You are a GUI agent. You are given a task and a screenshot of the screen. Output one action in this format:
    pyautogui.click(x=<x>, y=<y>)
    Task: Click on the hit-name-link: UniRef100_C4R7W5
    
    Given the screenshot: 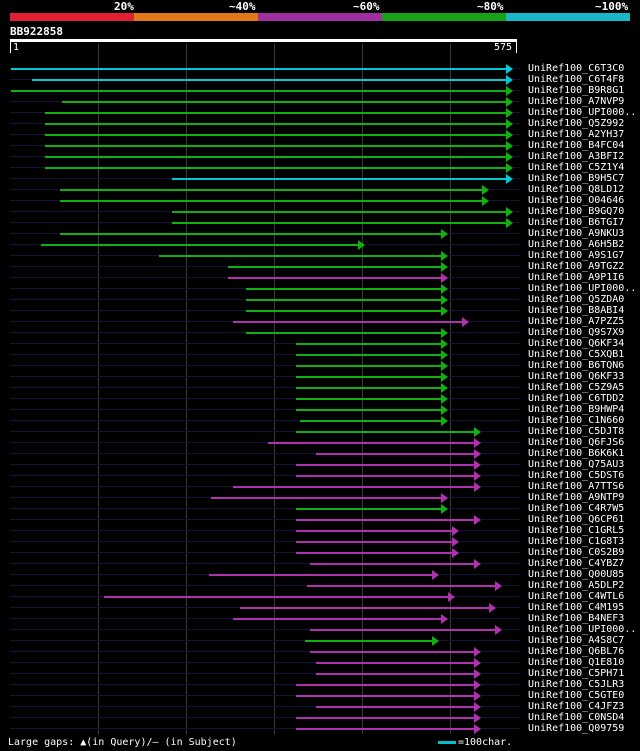 What is the action you would take?
    pyautogui.click(x=576, y=508)
    